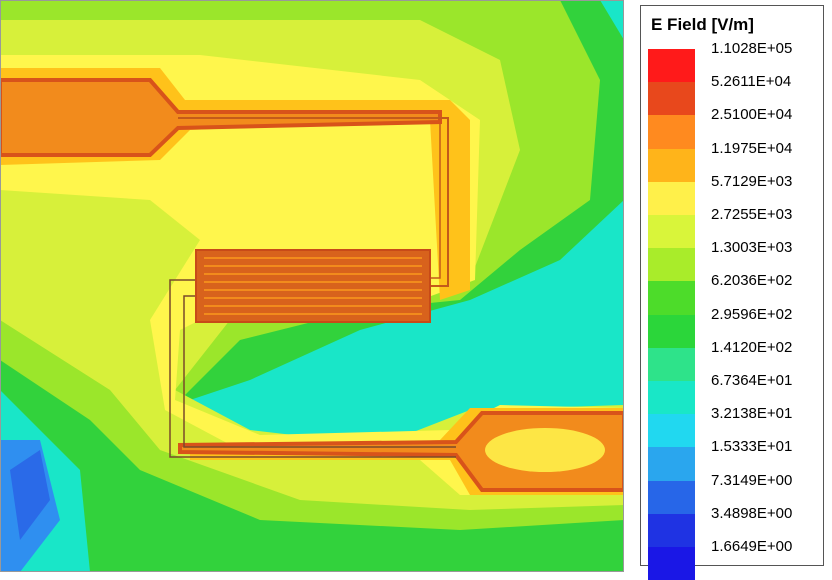 The height and width of the screenshot is (580, 832). I want to click on legend-tick-label: 1.4120E+02, so click(752, 347).